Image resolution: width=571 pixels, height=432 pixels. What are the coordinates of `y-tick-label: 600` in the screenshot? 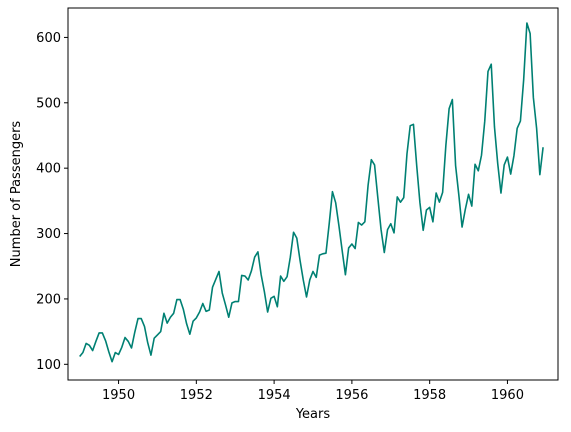 It's located at (48, 38).